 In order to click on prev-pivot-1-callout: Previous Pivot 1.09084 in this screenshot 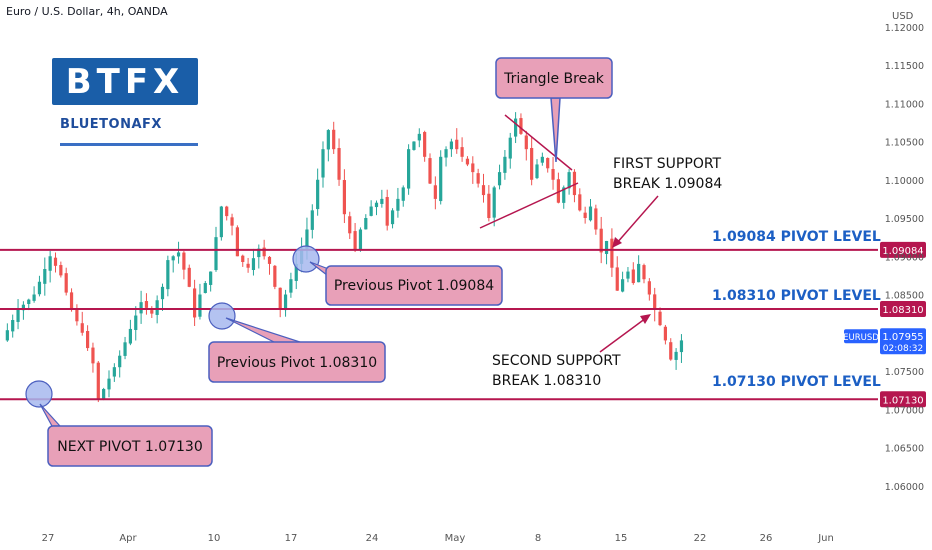, I will do `click(406, 283)`.